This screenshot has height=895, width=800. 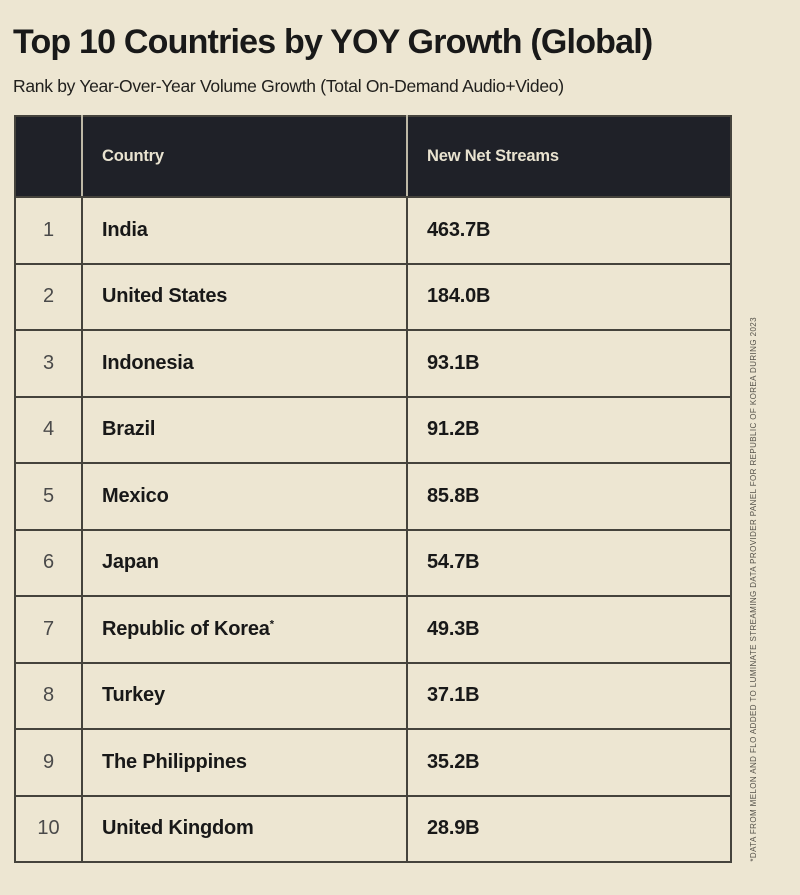 I want to click on rank-cell: 2, so click(x=48, y=296).